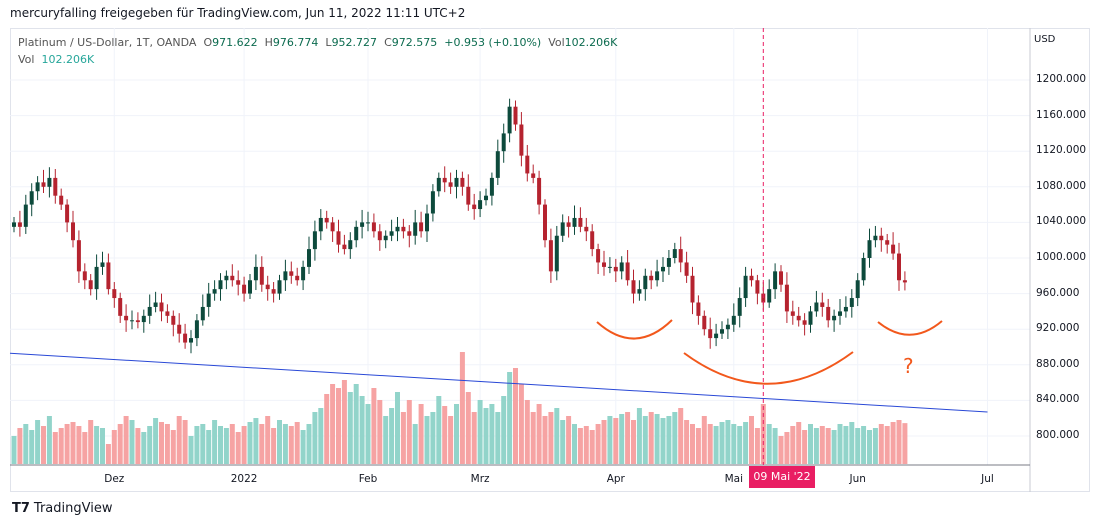 This screenshot has width=1100, height=527. I want to click on symbol-name: Platinum / US-Dollar, 1T, OANDA, so click(107, 42).